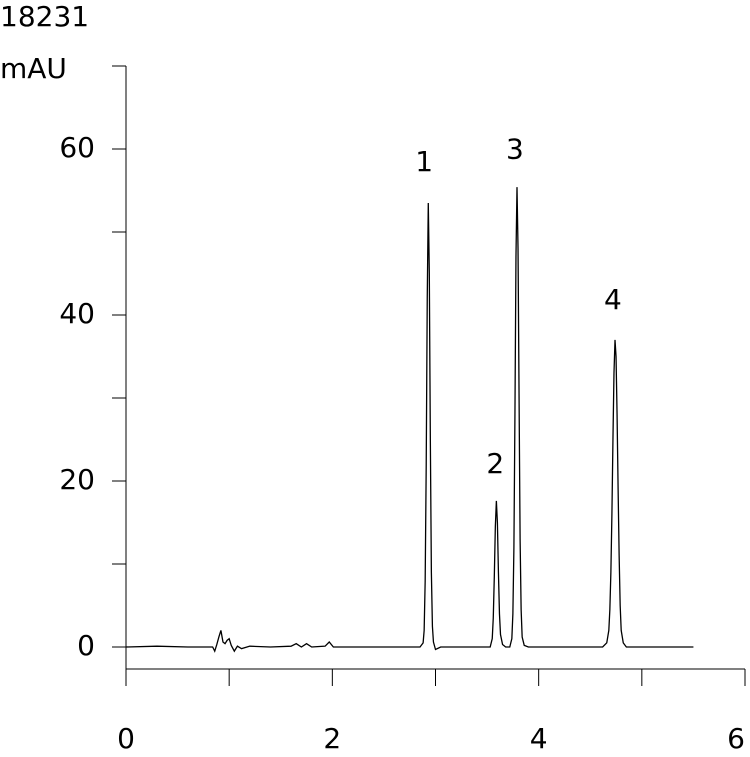  What do you see at coordinates (77, 479) in the screenshot?
I see `y-tick-label: 20` at bounding box center [77, 479].